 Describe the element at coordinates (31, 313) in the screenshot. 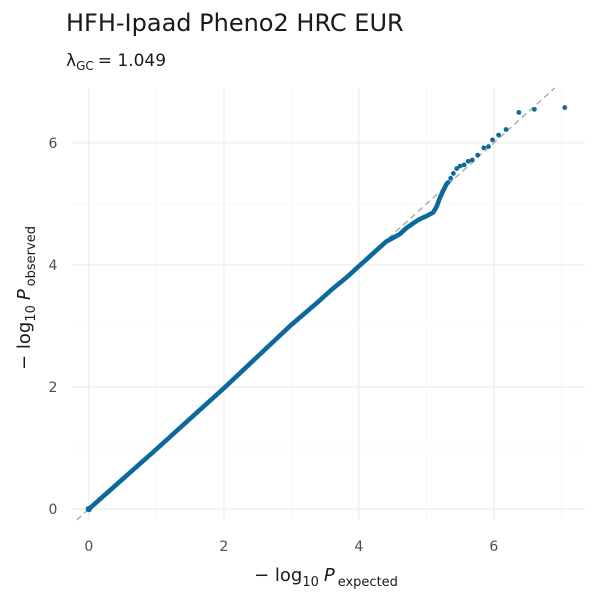

I see `y-axis-base: 10` at that location.